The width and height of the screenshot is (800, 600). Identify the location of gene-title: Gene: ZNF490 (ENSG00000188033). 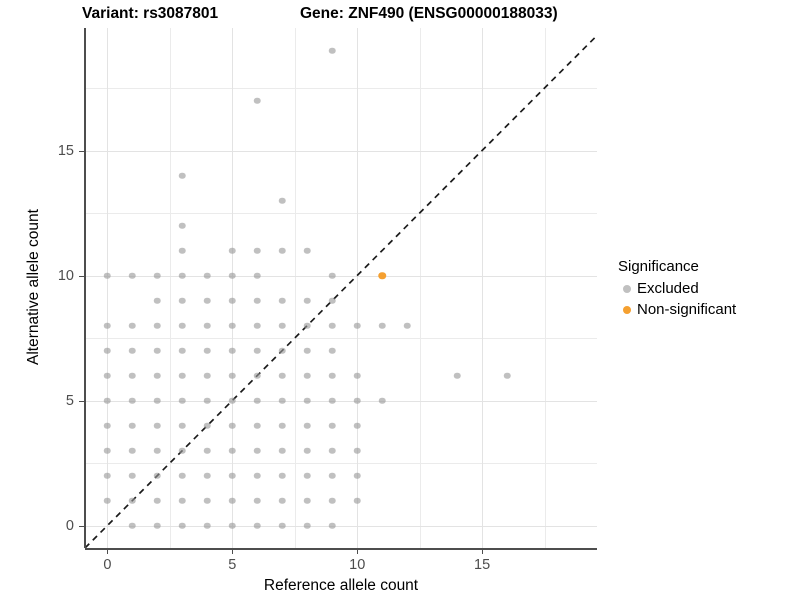
(429, 13).